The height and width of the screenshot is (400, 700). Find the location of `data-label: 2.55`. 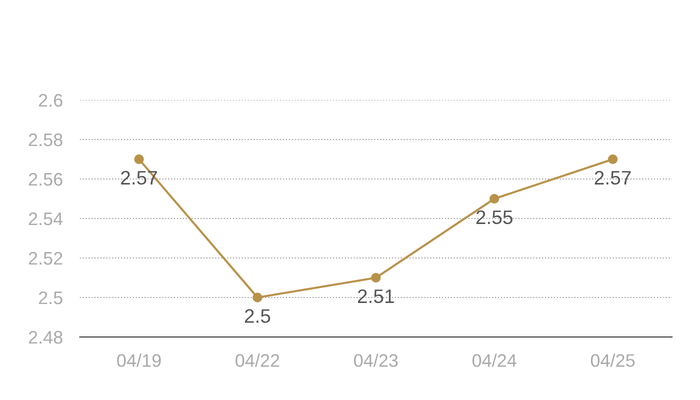

data-label: 2.55 is located at coordinates (494, 217).